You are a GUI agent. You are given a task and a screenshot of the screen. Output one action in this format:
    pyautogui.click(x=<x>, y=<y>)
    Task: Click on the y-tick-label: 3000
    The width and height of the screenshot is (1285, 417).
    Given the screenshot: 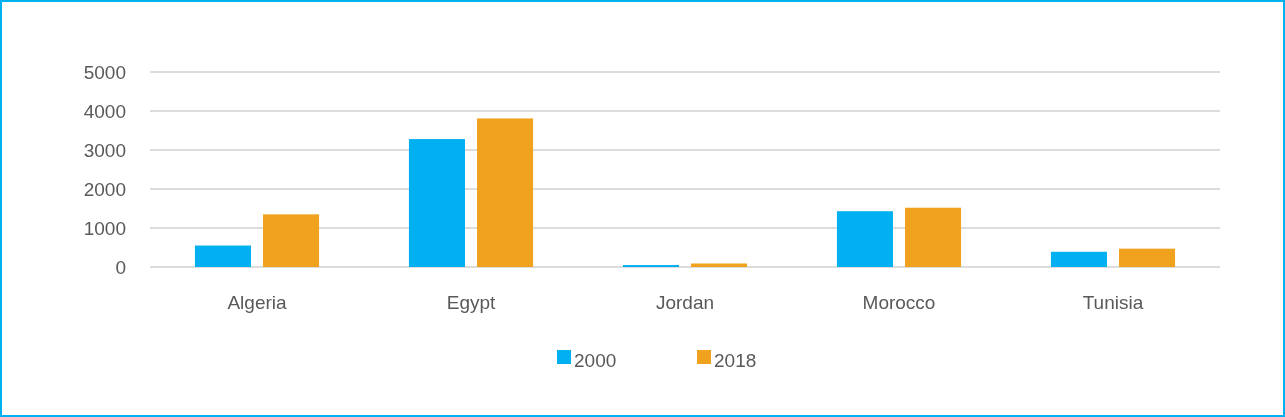 What is the action you would take?
    pyautogui.click(x=104, y=150)
    